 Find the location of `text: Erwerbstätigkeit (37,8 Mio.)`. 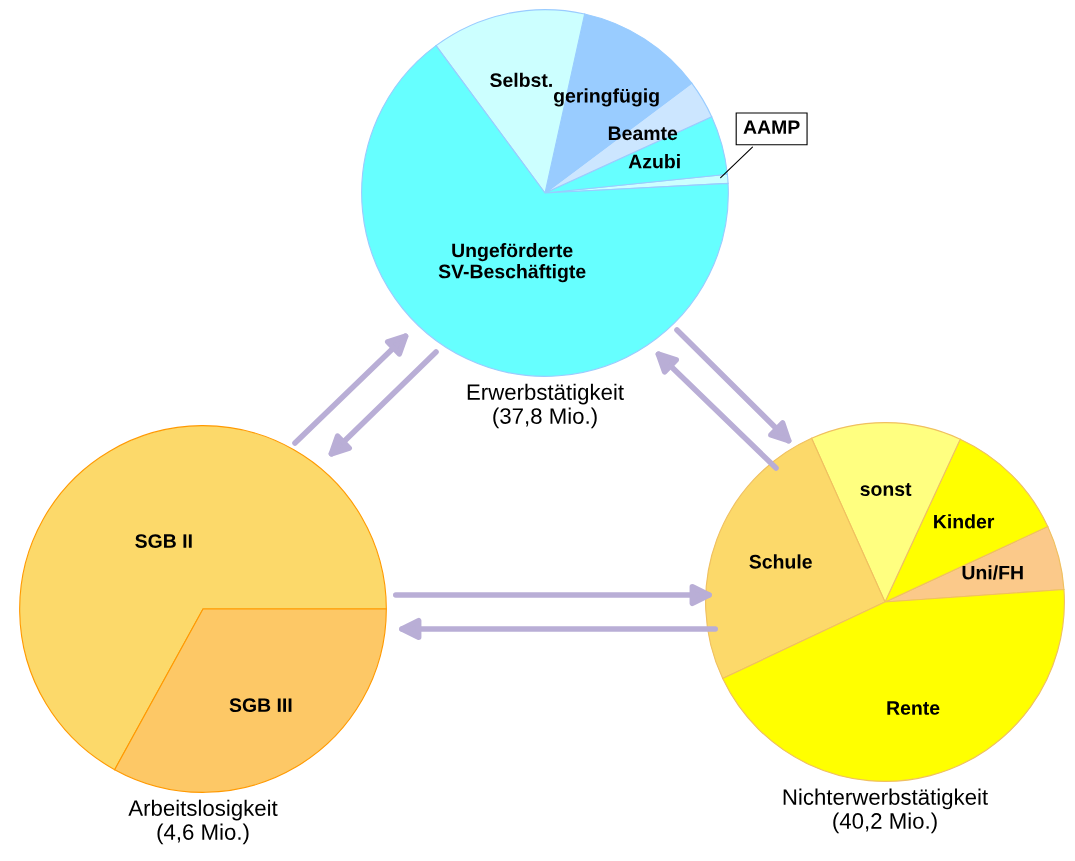

text: Erwerbstätigkeit (37,8 Mio.) is located at coordinates (545, 406).